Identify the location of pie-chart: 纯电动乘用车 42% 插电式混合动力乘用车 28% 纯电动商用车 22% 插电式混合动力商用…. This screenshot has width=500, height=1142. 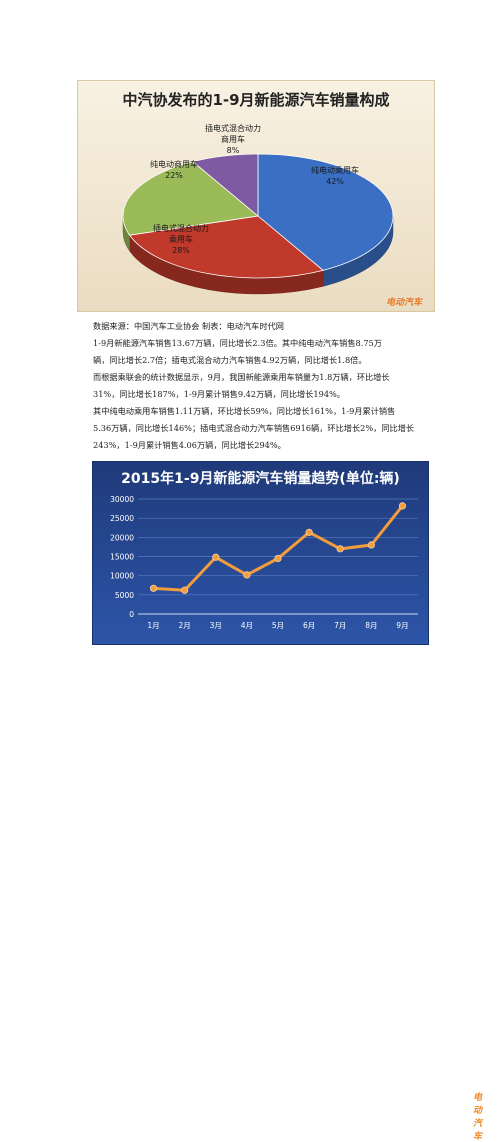
(258, 209).